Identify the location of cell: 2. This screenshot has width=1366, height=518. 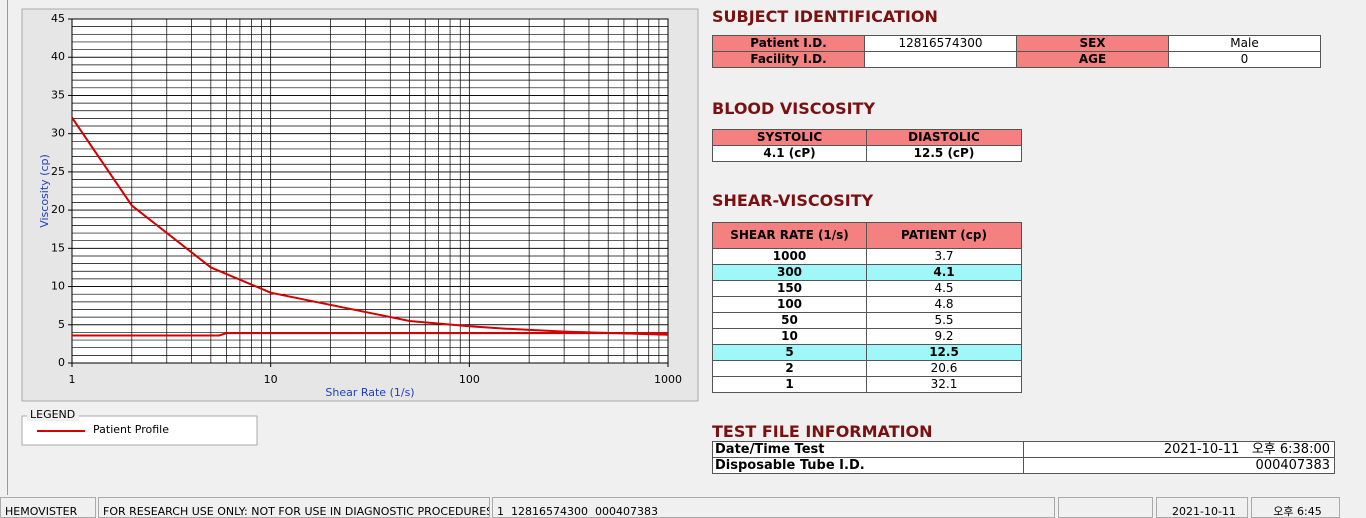
(789, 368).